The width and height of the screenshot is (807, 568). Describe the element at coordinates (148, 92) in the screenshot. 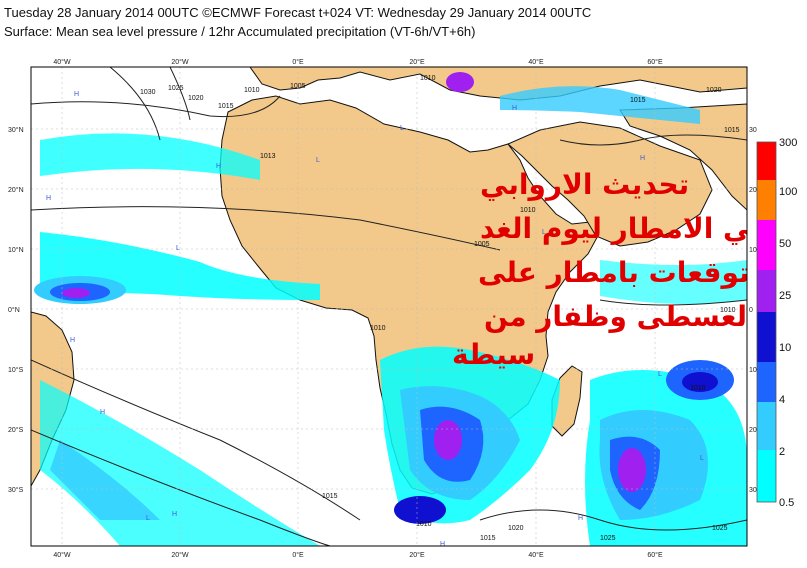

I see `isobar-label: 1030` at that location.